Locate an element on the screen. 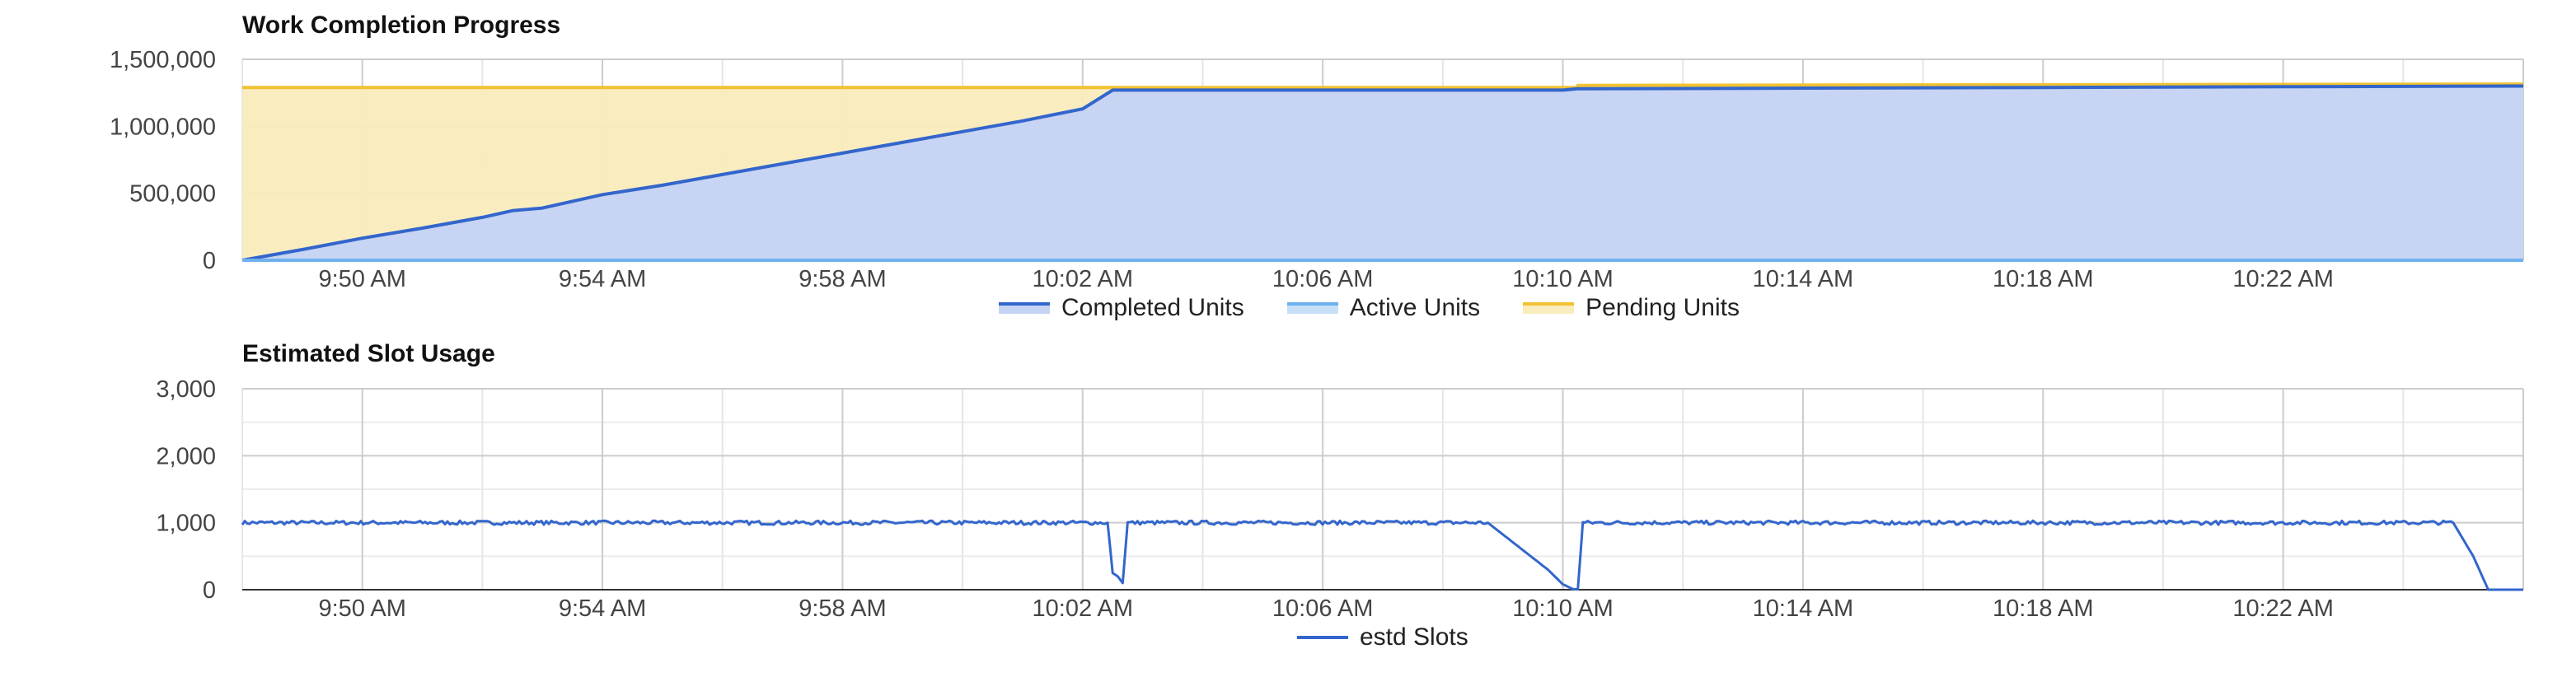 The height and width of the screenshot is (677, 2576). series-line-pending-units is located at coordinates (1383, 86).